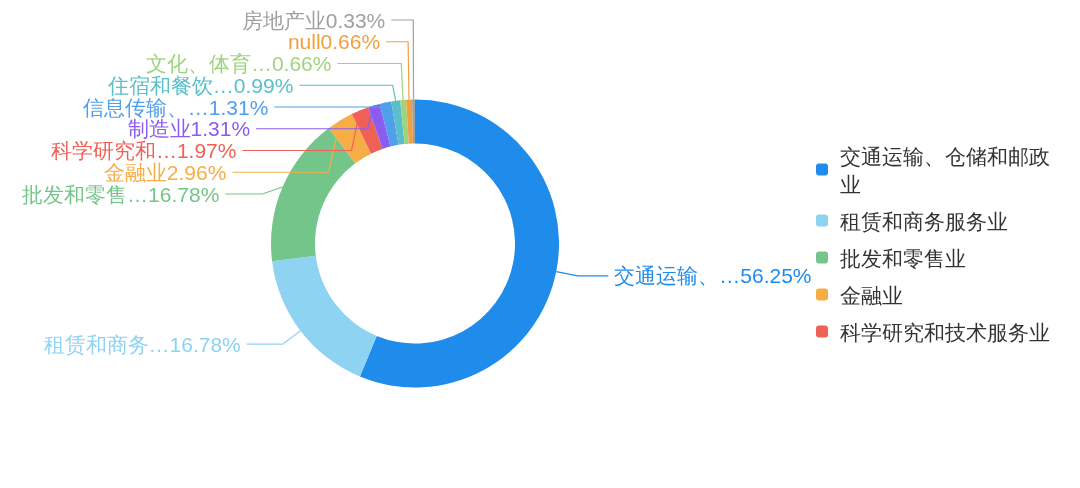  What do you see at coordinates (189, 129) in the screenshot?
I see `data-label: 制造业1.31%` at bounding box center [189, 129].